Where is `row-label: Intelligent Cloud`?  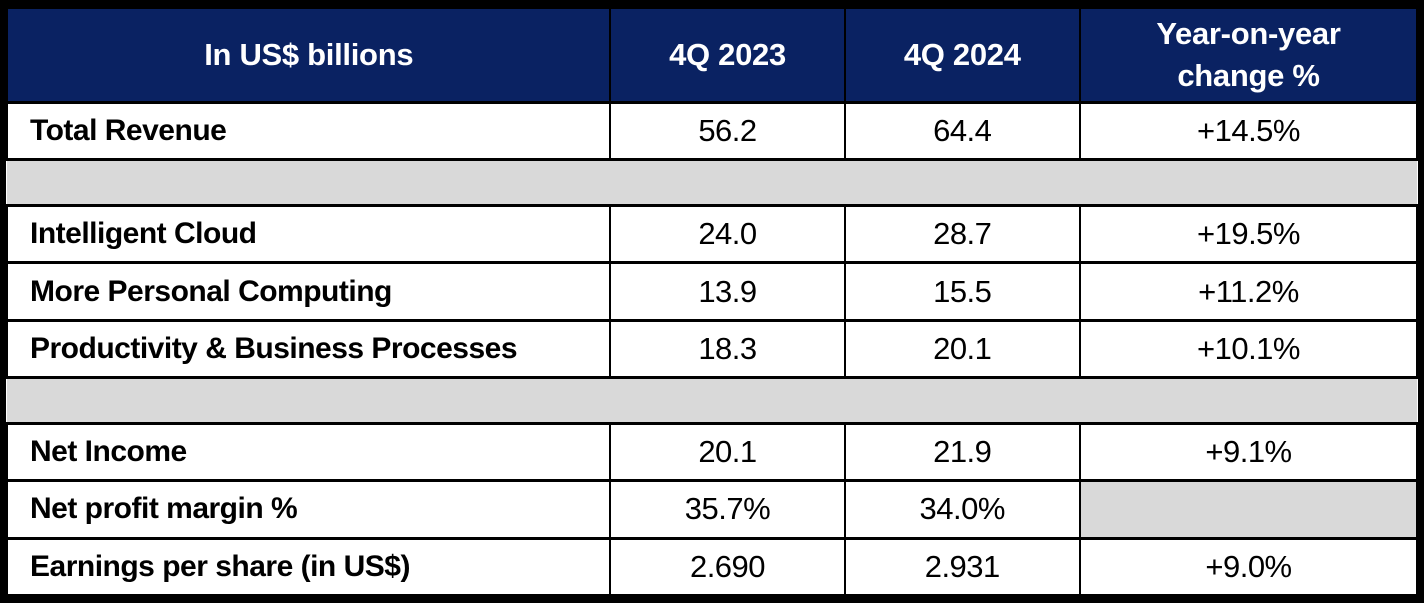
row-label: Intelligent Cloud is located at coordinates (308, 234).